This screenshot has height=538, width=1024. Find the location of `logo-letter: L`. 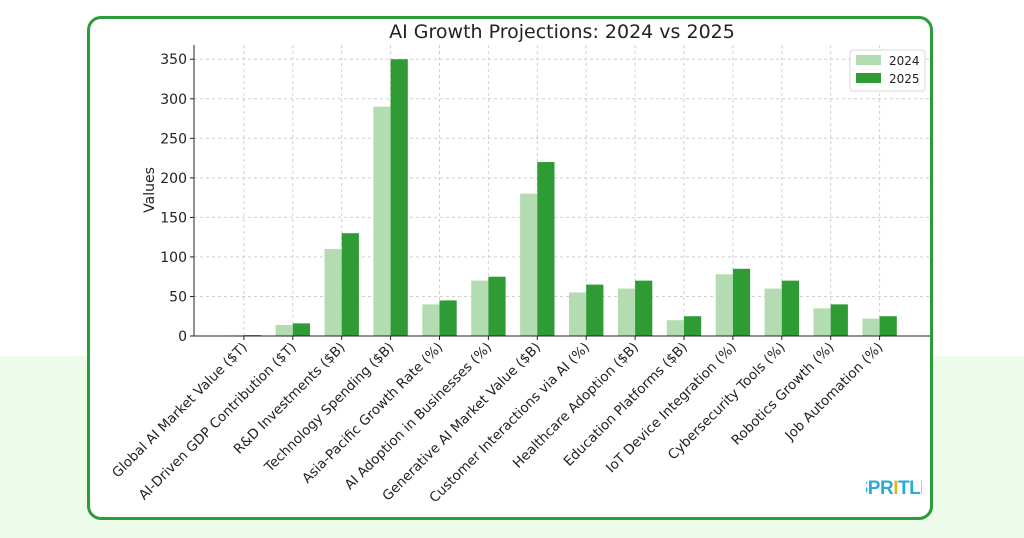

logo-letter: L is located at coordinates (915, 488).